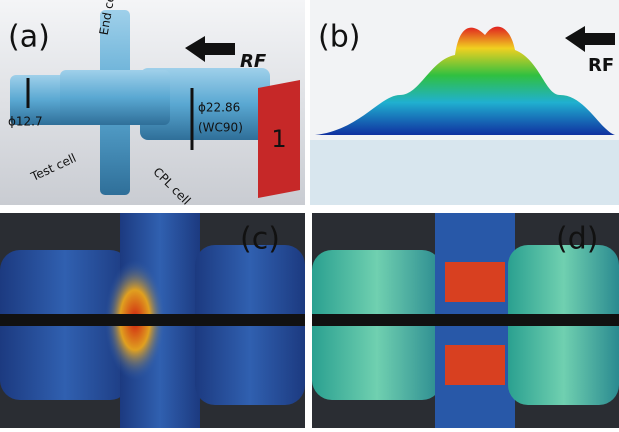  What do you see at coordinates (339, 37) in the screenshot?
I see `panel-label: (b)` at bounding box center [339, 37].